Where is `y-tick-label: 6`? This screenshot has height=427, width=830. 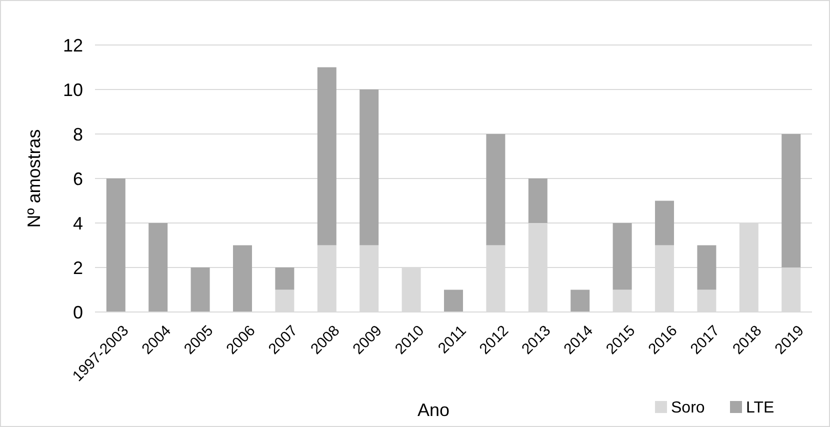
y-tick-label: 6 is located at coordinates (77, 178).